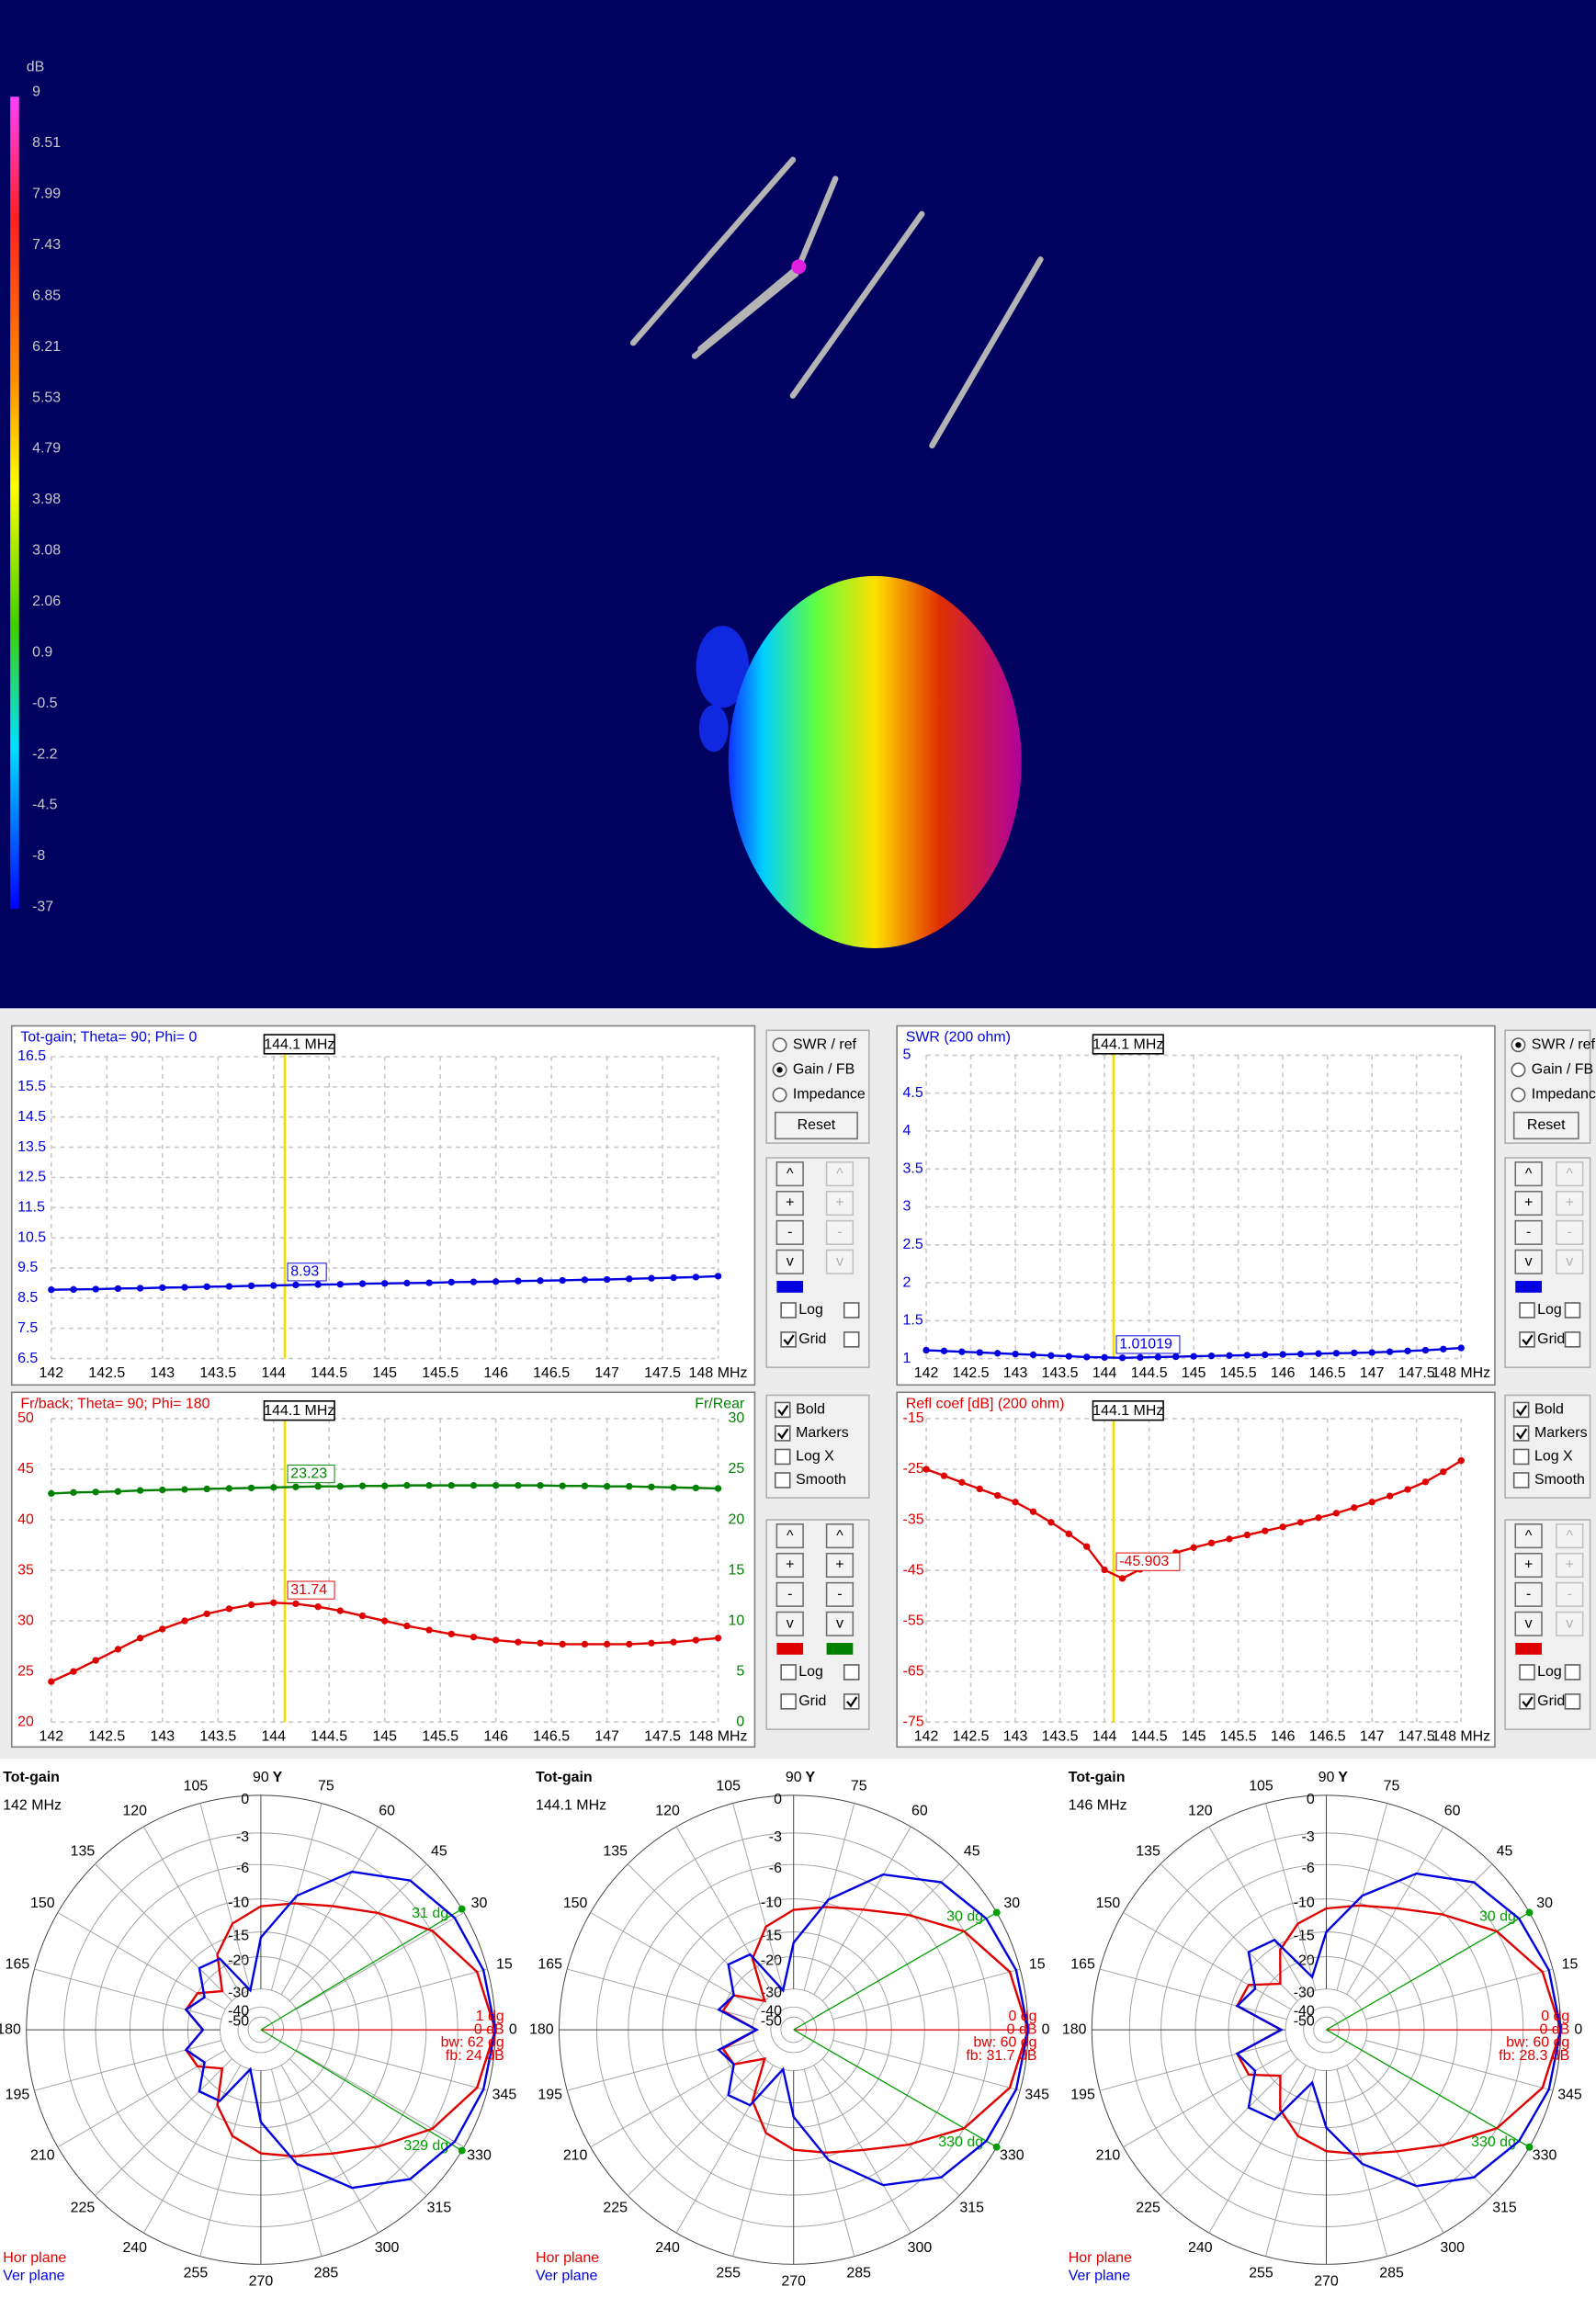 The image size is (1596, 2298). Describe the element at coordinates (1082, 1964) in the screenshot. I see `angle-label: 165` at that location.